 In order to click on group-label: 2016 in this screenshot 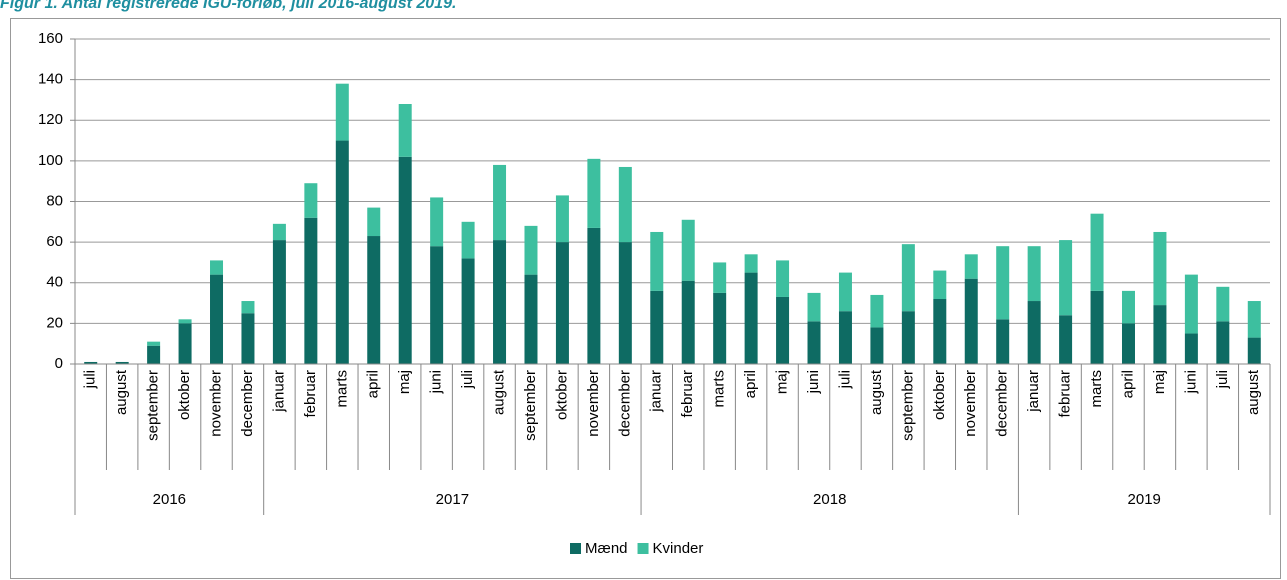, I will do `click(169, 499)`.